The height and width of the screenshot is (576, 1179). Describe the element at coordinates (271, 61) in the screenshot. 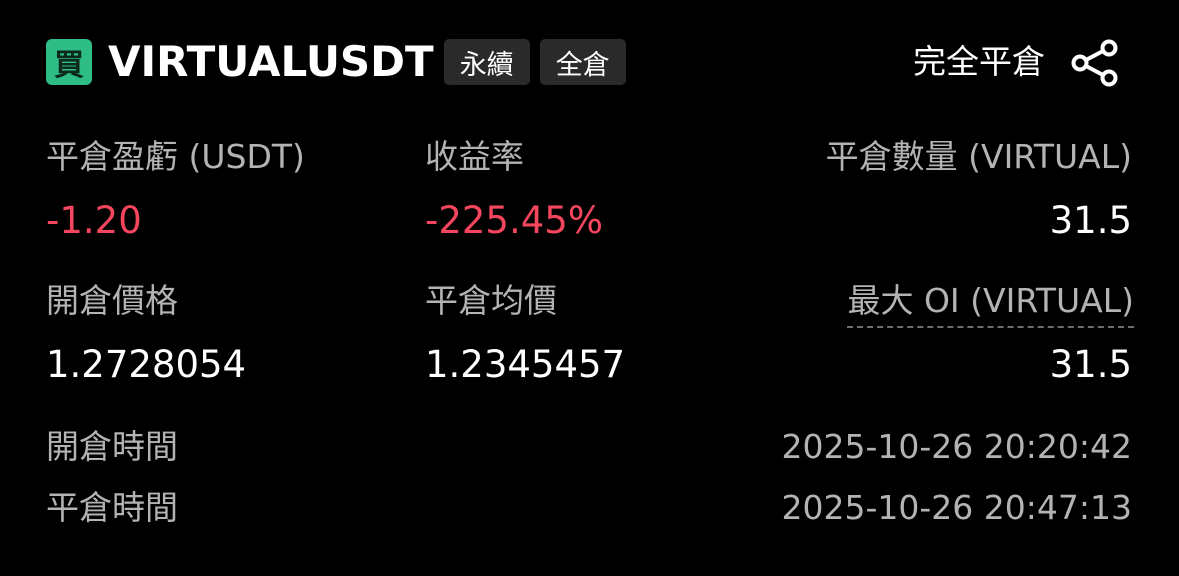

I see `symbol-title: VIRTUALUSDT` at that location.